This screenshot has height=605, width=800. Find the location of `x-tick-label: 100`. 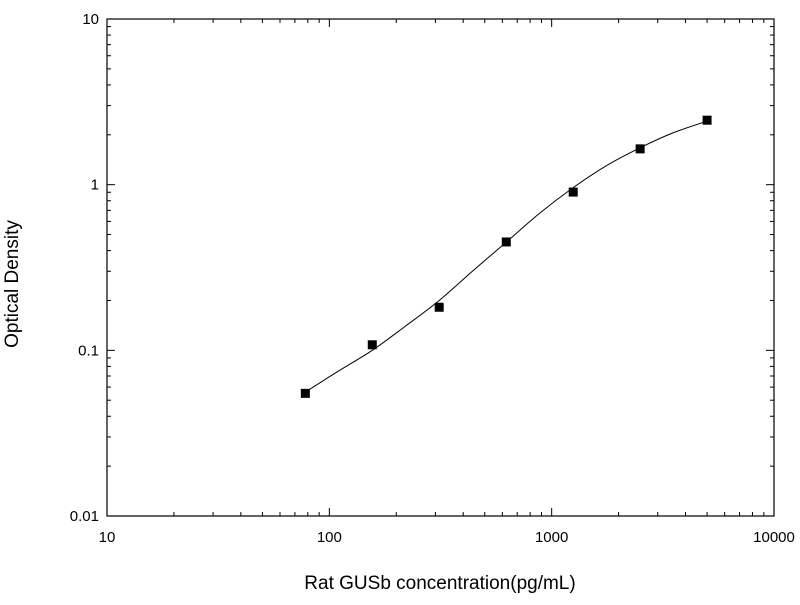

x-tick-label: 100 is located at coordinates (329, 537).